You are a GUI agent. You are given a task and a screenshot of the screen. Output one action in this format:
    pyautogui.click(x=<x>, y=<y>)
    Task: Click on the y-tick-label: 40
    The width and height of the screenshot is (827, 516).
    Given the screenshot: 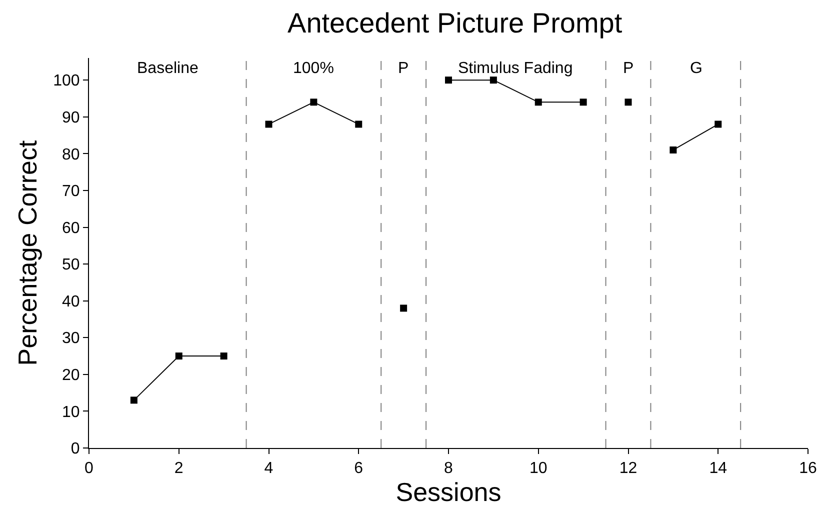 What is the action you would take?
    pyautogui.click(x=71, y=301)
    